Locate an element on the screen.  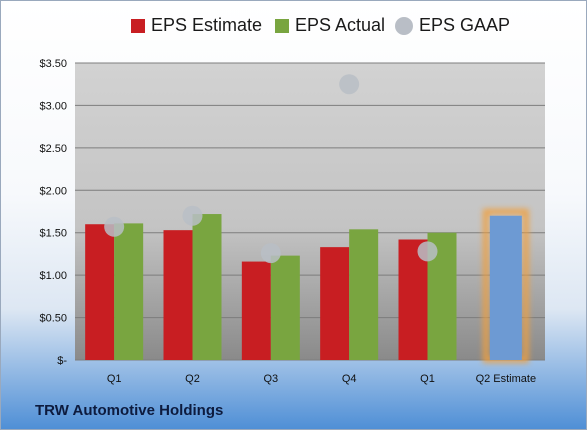
y-tick-label: $0.50 is located at coordinates (53, 319).